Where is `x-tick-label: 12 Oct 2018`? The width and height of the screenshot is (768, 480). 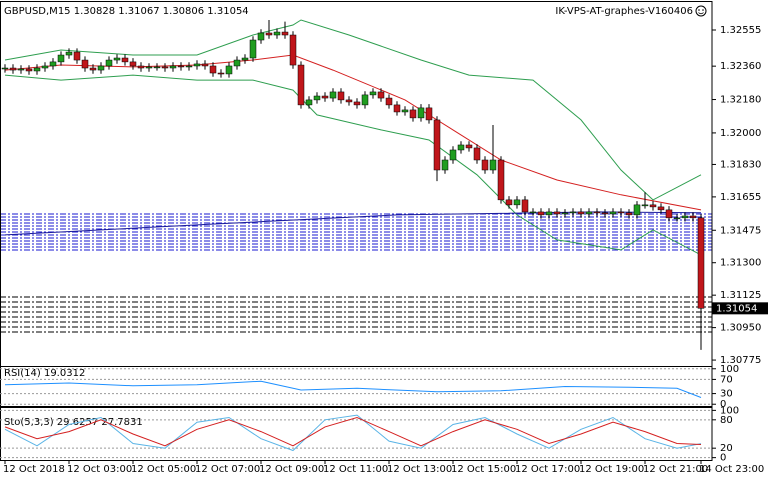
x-tick-label: 12 Oct 2018 is located at coordinates (34, 469).